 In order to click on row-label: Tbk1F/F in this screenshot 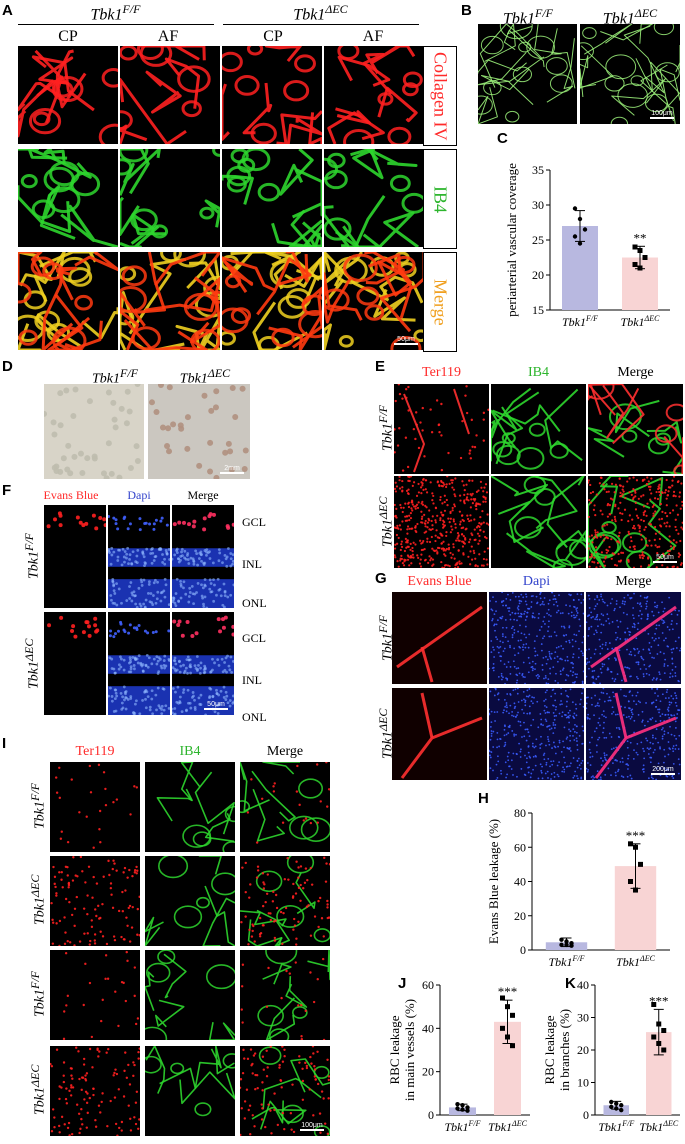, I will do `click(32, 556)`.